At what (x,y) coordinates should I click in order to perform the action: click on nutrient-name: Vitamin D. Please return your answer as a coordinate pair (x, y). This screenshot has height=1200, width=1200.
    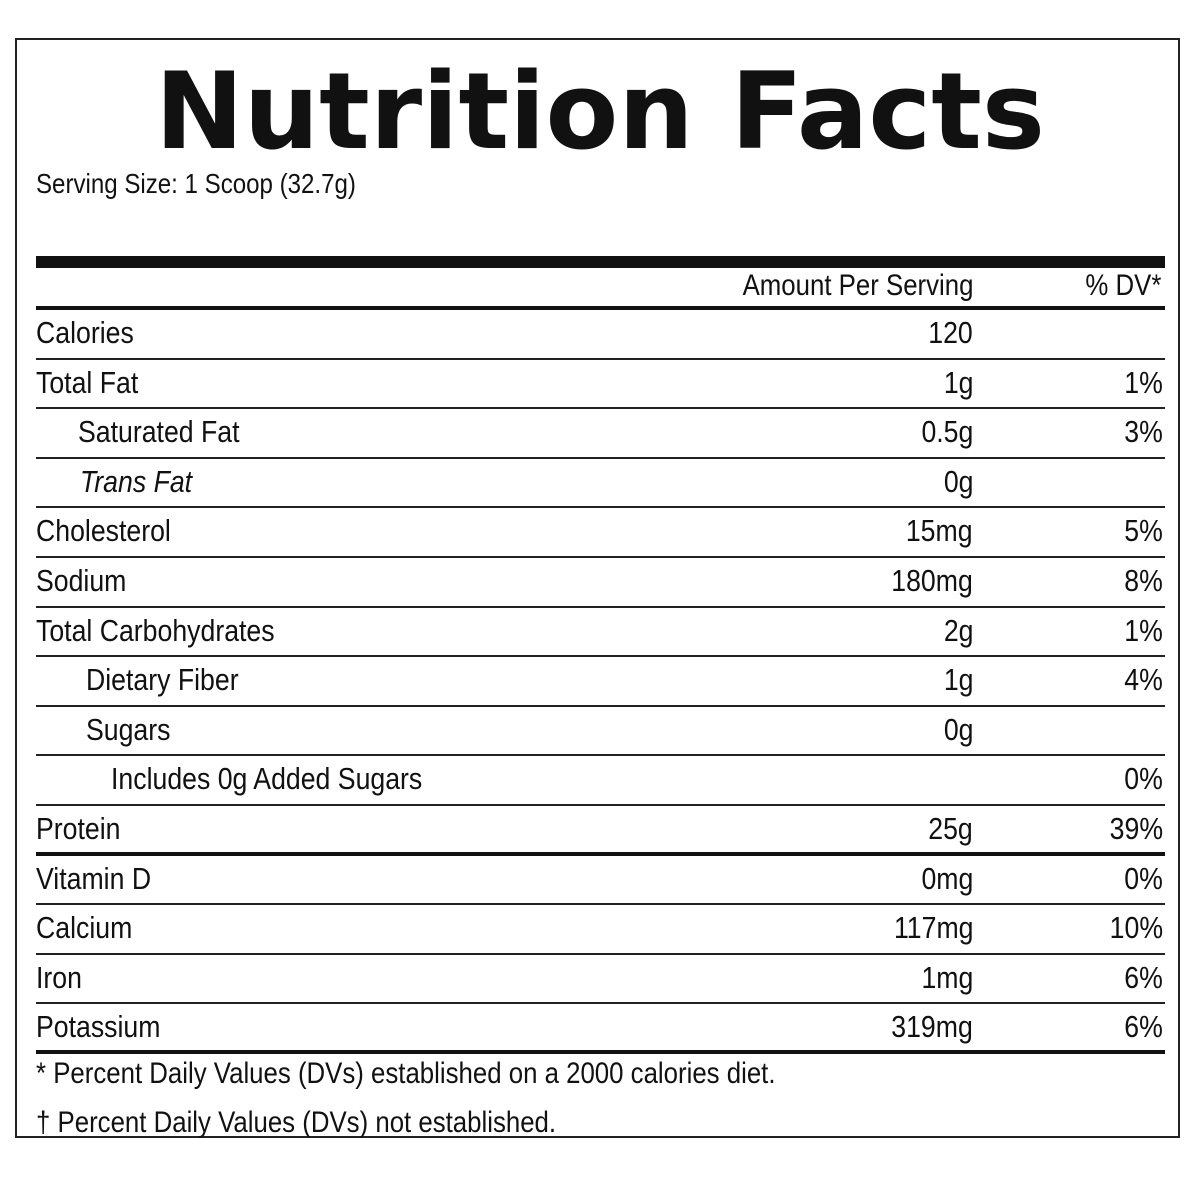
    Looking at the image, I should click on (94, 878).